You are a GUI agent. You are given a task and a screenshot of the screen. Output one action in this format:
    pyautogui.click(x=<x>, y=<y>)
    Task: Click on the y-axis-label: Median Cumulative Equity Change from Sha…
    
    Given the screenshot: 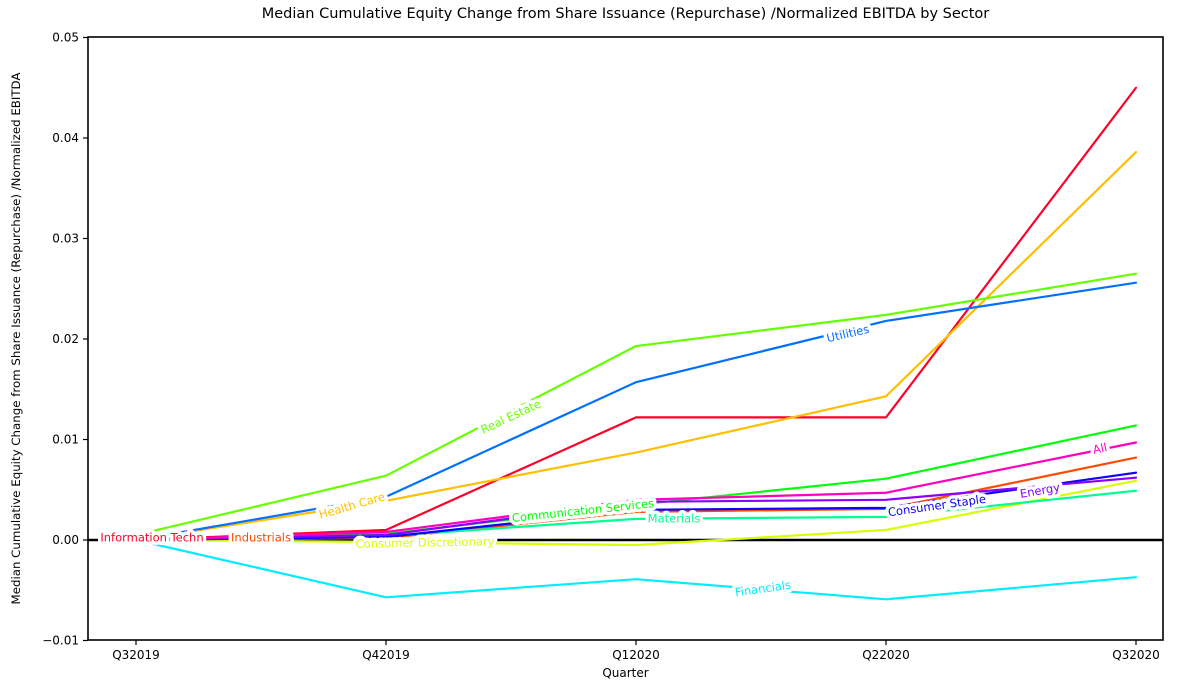 What is the action you would take?
    pyautogui.click(x=16, y=339)
    